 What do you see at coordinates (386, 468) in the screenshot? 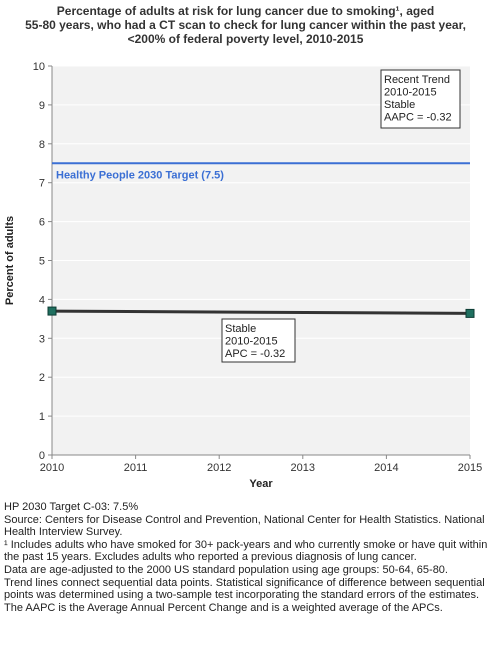
I see `x-tick-label: 2014` at bounding box center [386, 468].